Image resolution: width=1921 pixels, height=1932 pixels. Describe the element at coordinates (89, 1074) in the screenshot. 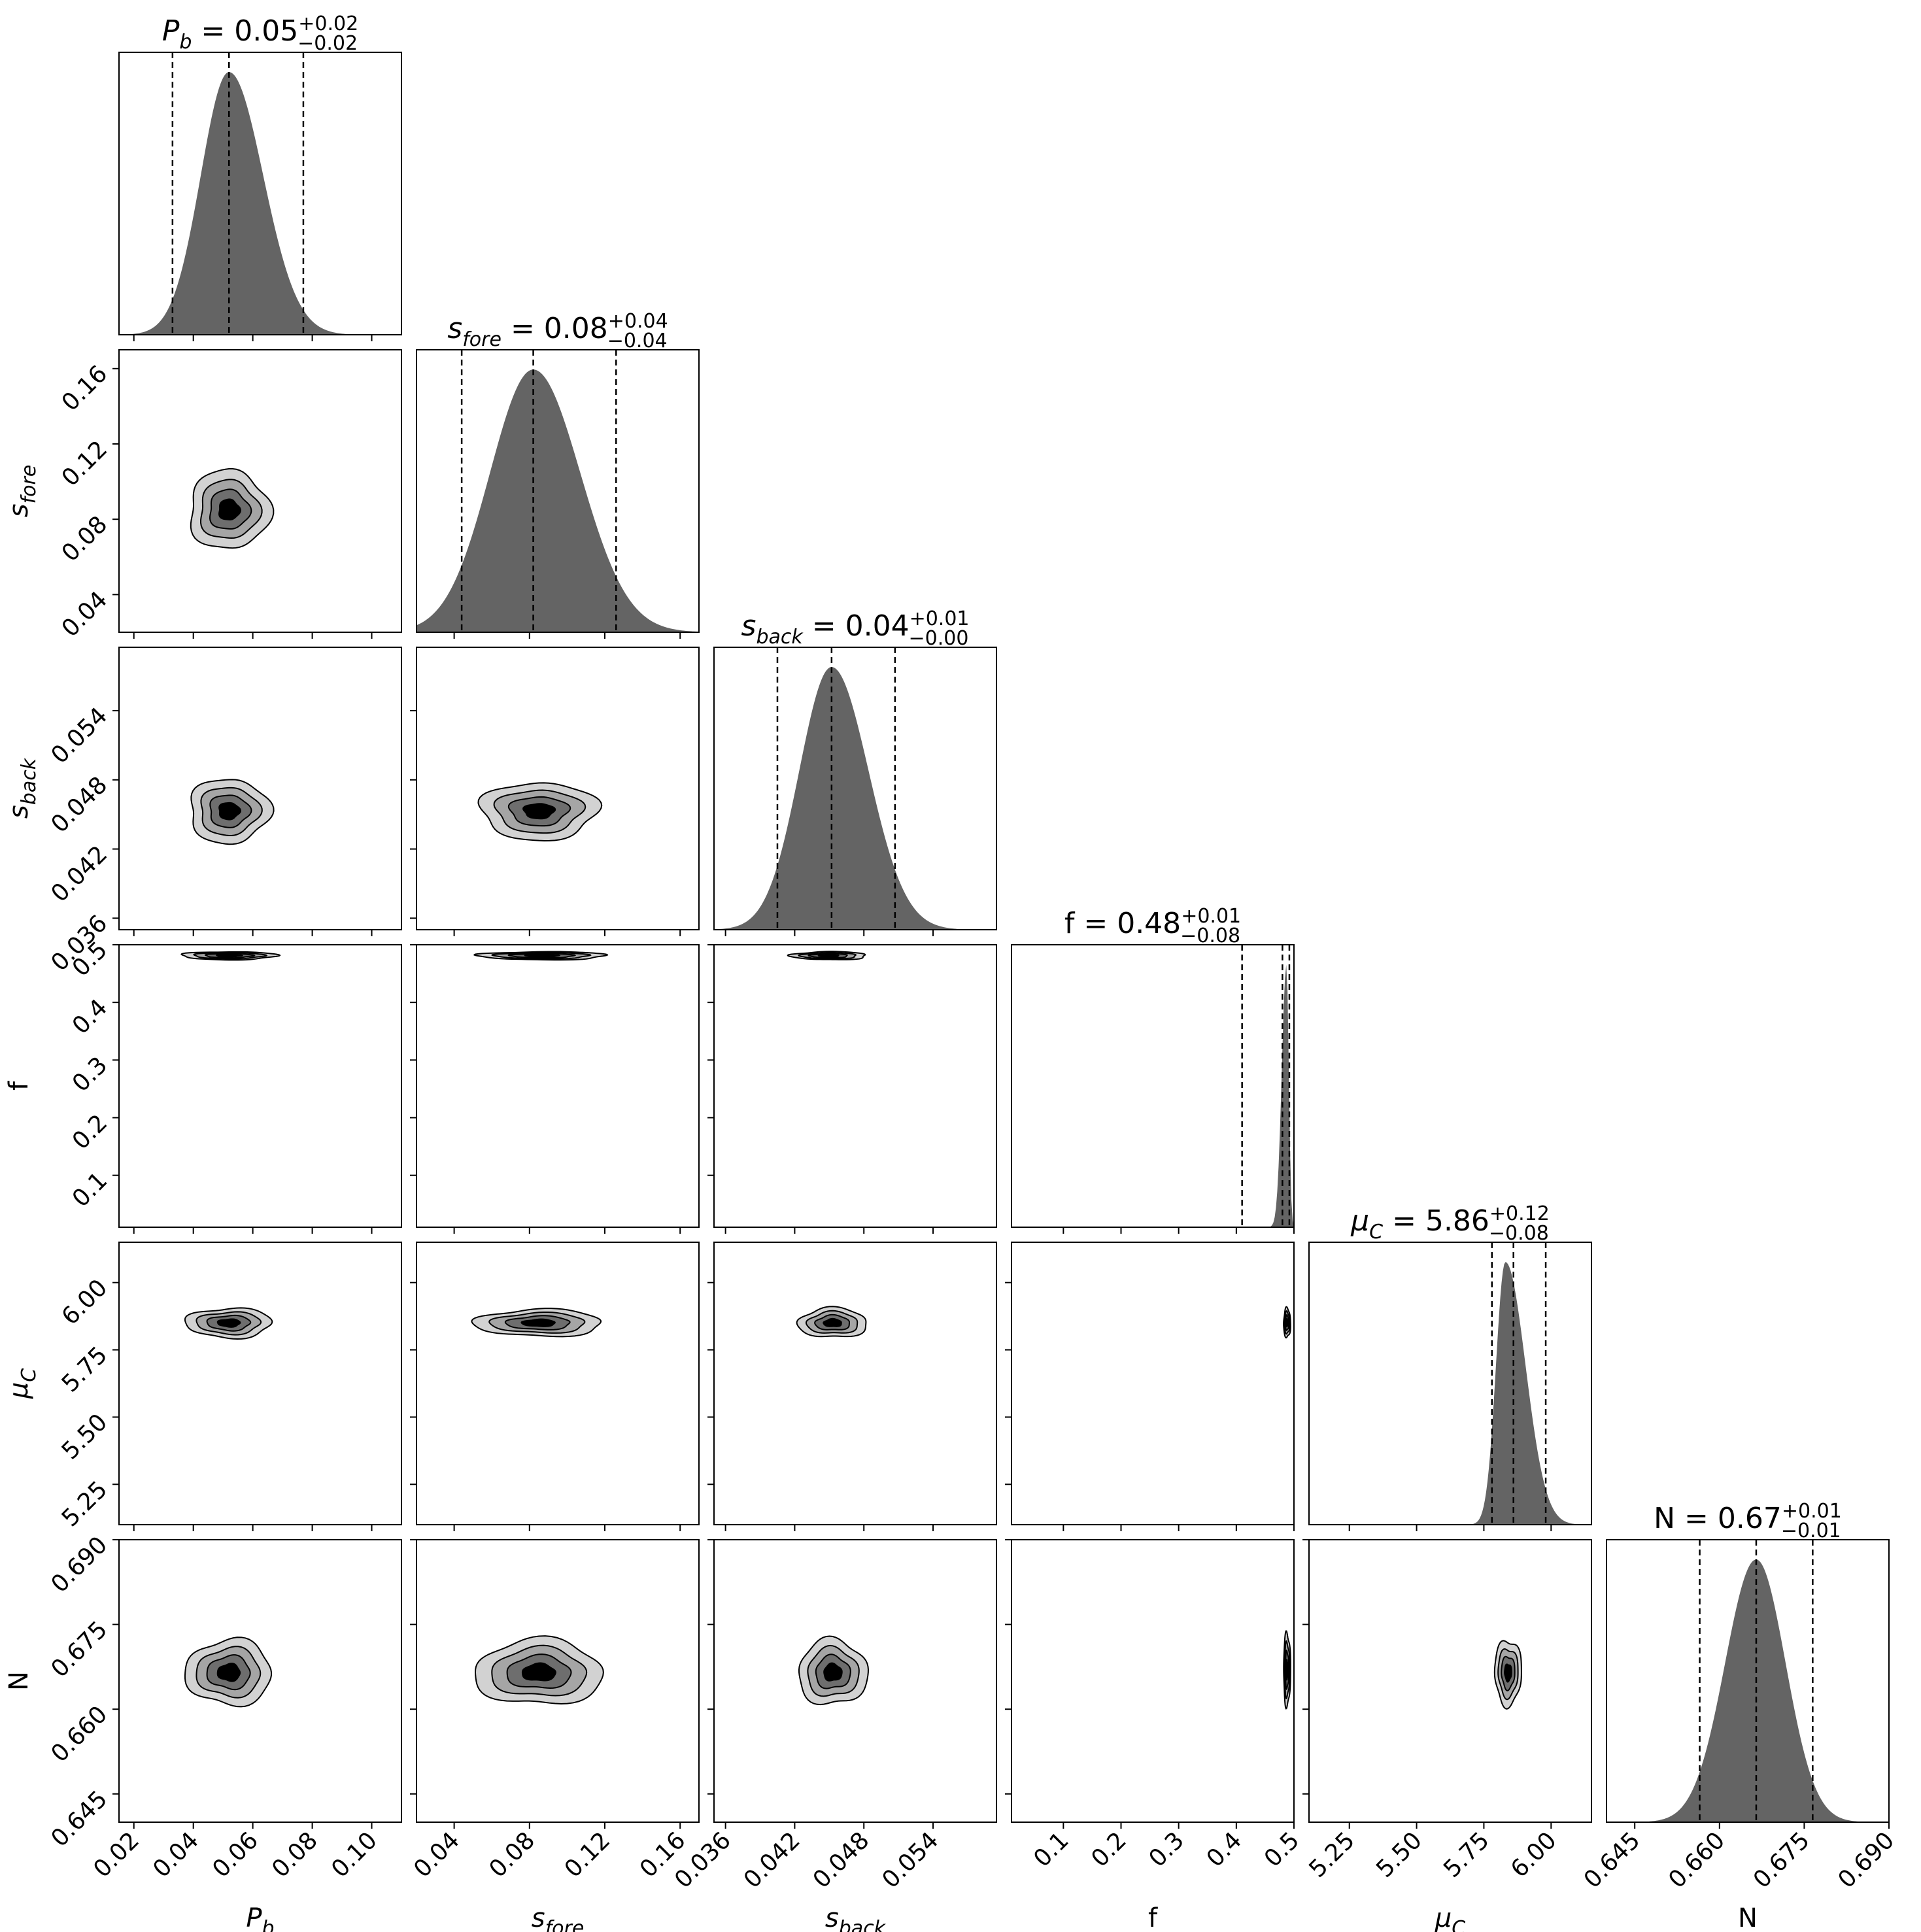

I see `y-tick-label: 0.3` at that location.